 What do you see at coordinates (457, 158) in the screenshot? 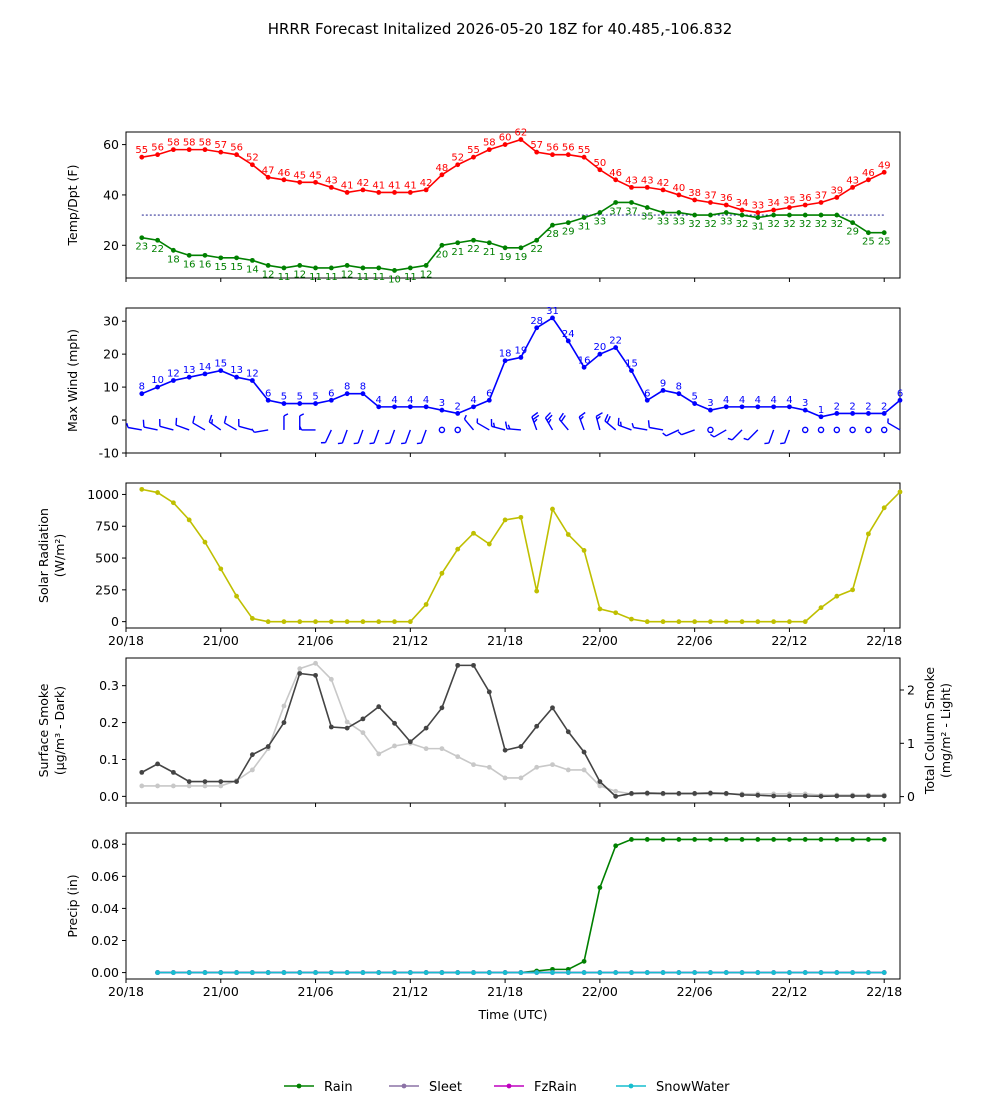
I see `data-label-temp: 52` at bounding box center [457, 158].